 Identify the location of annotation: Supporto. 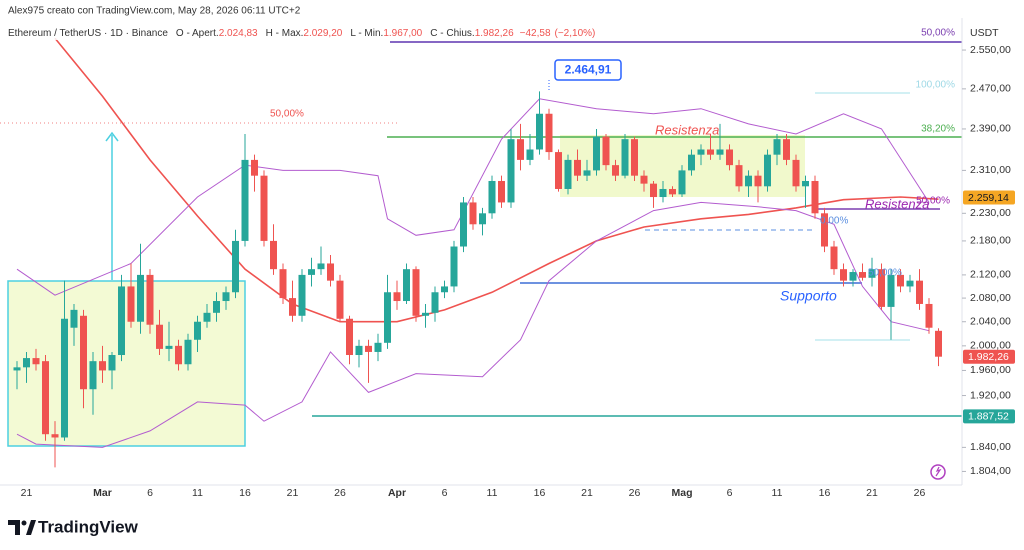
(808, 296).